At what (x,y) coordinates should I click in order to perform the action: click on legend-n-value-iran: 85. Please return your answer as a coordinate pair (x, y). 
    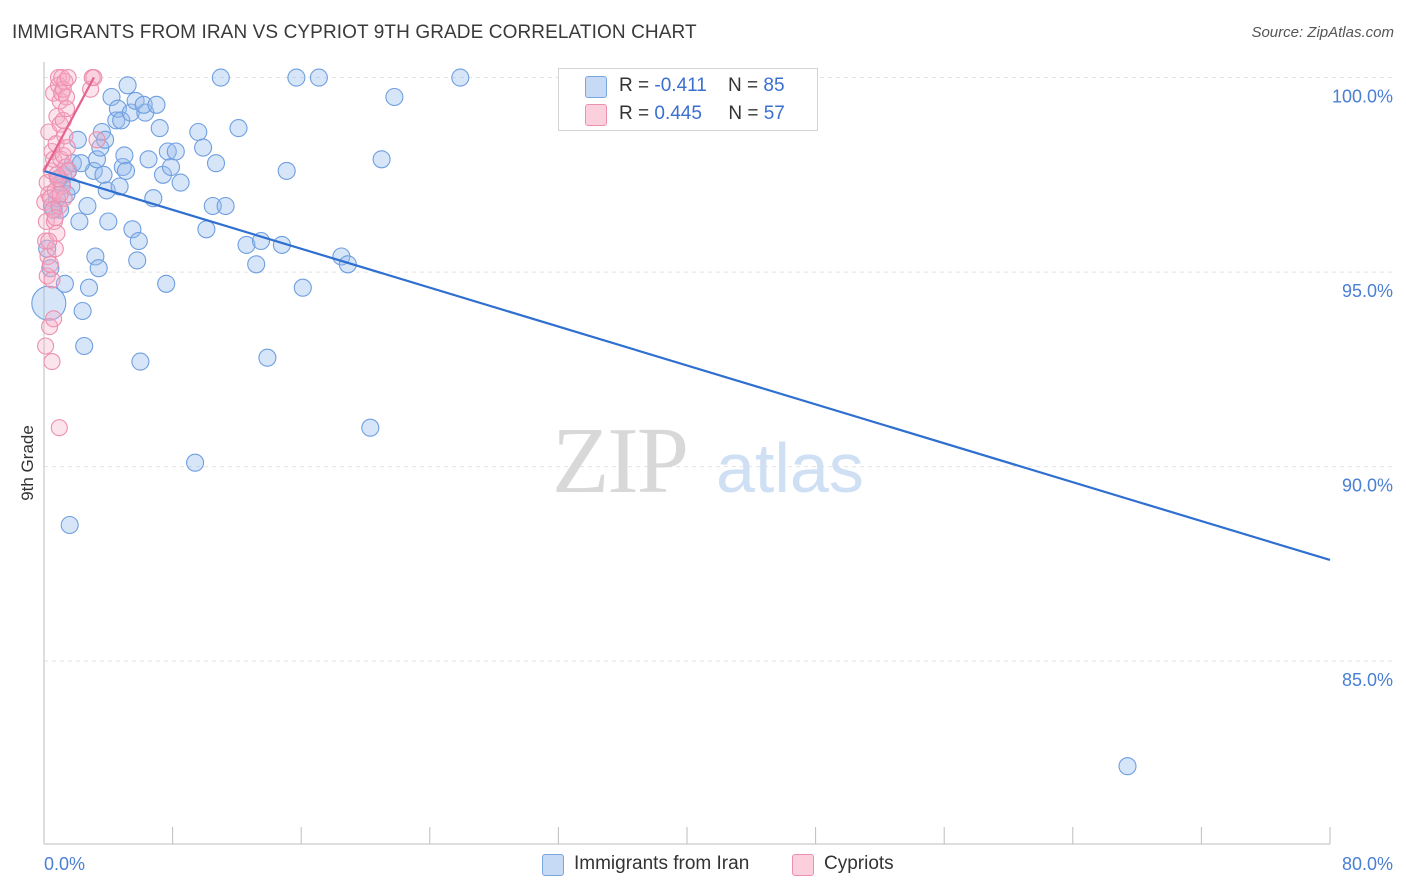
    Looking at the image, I should click on (774, 85).